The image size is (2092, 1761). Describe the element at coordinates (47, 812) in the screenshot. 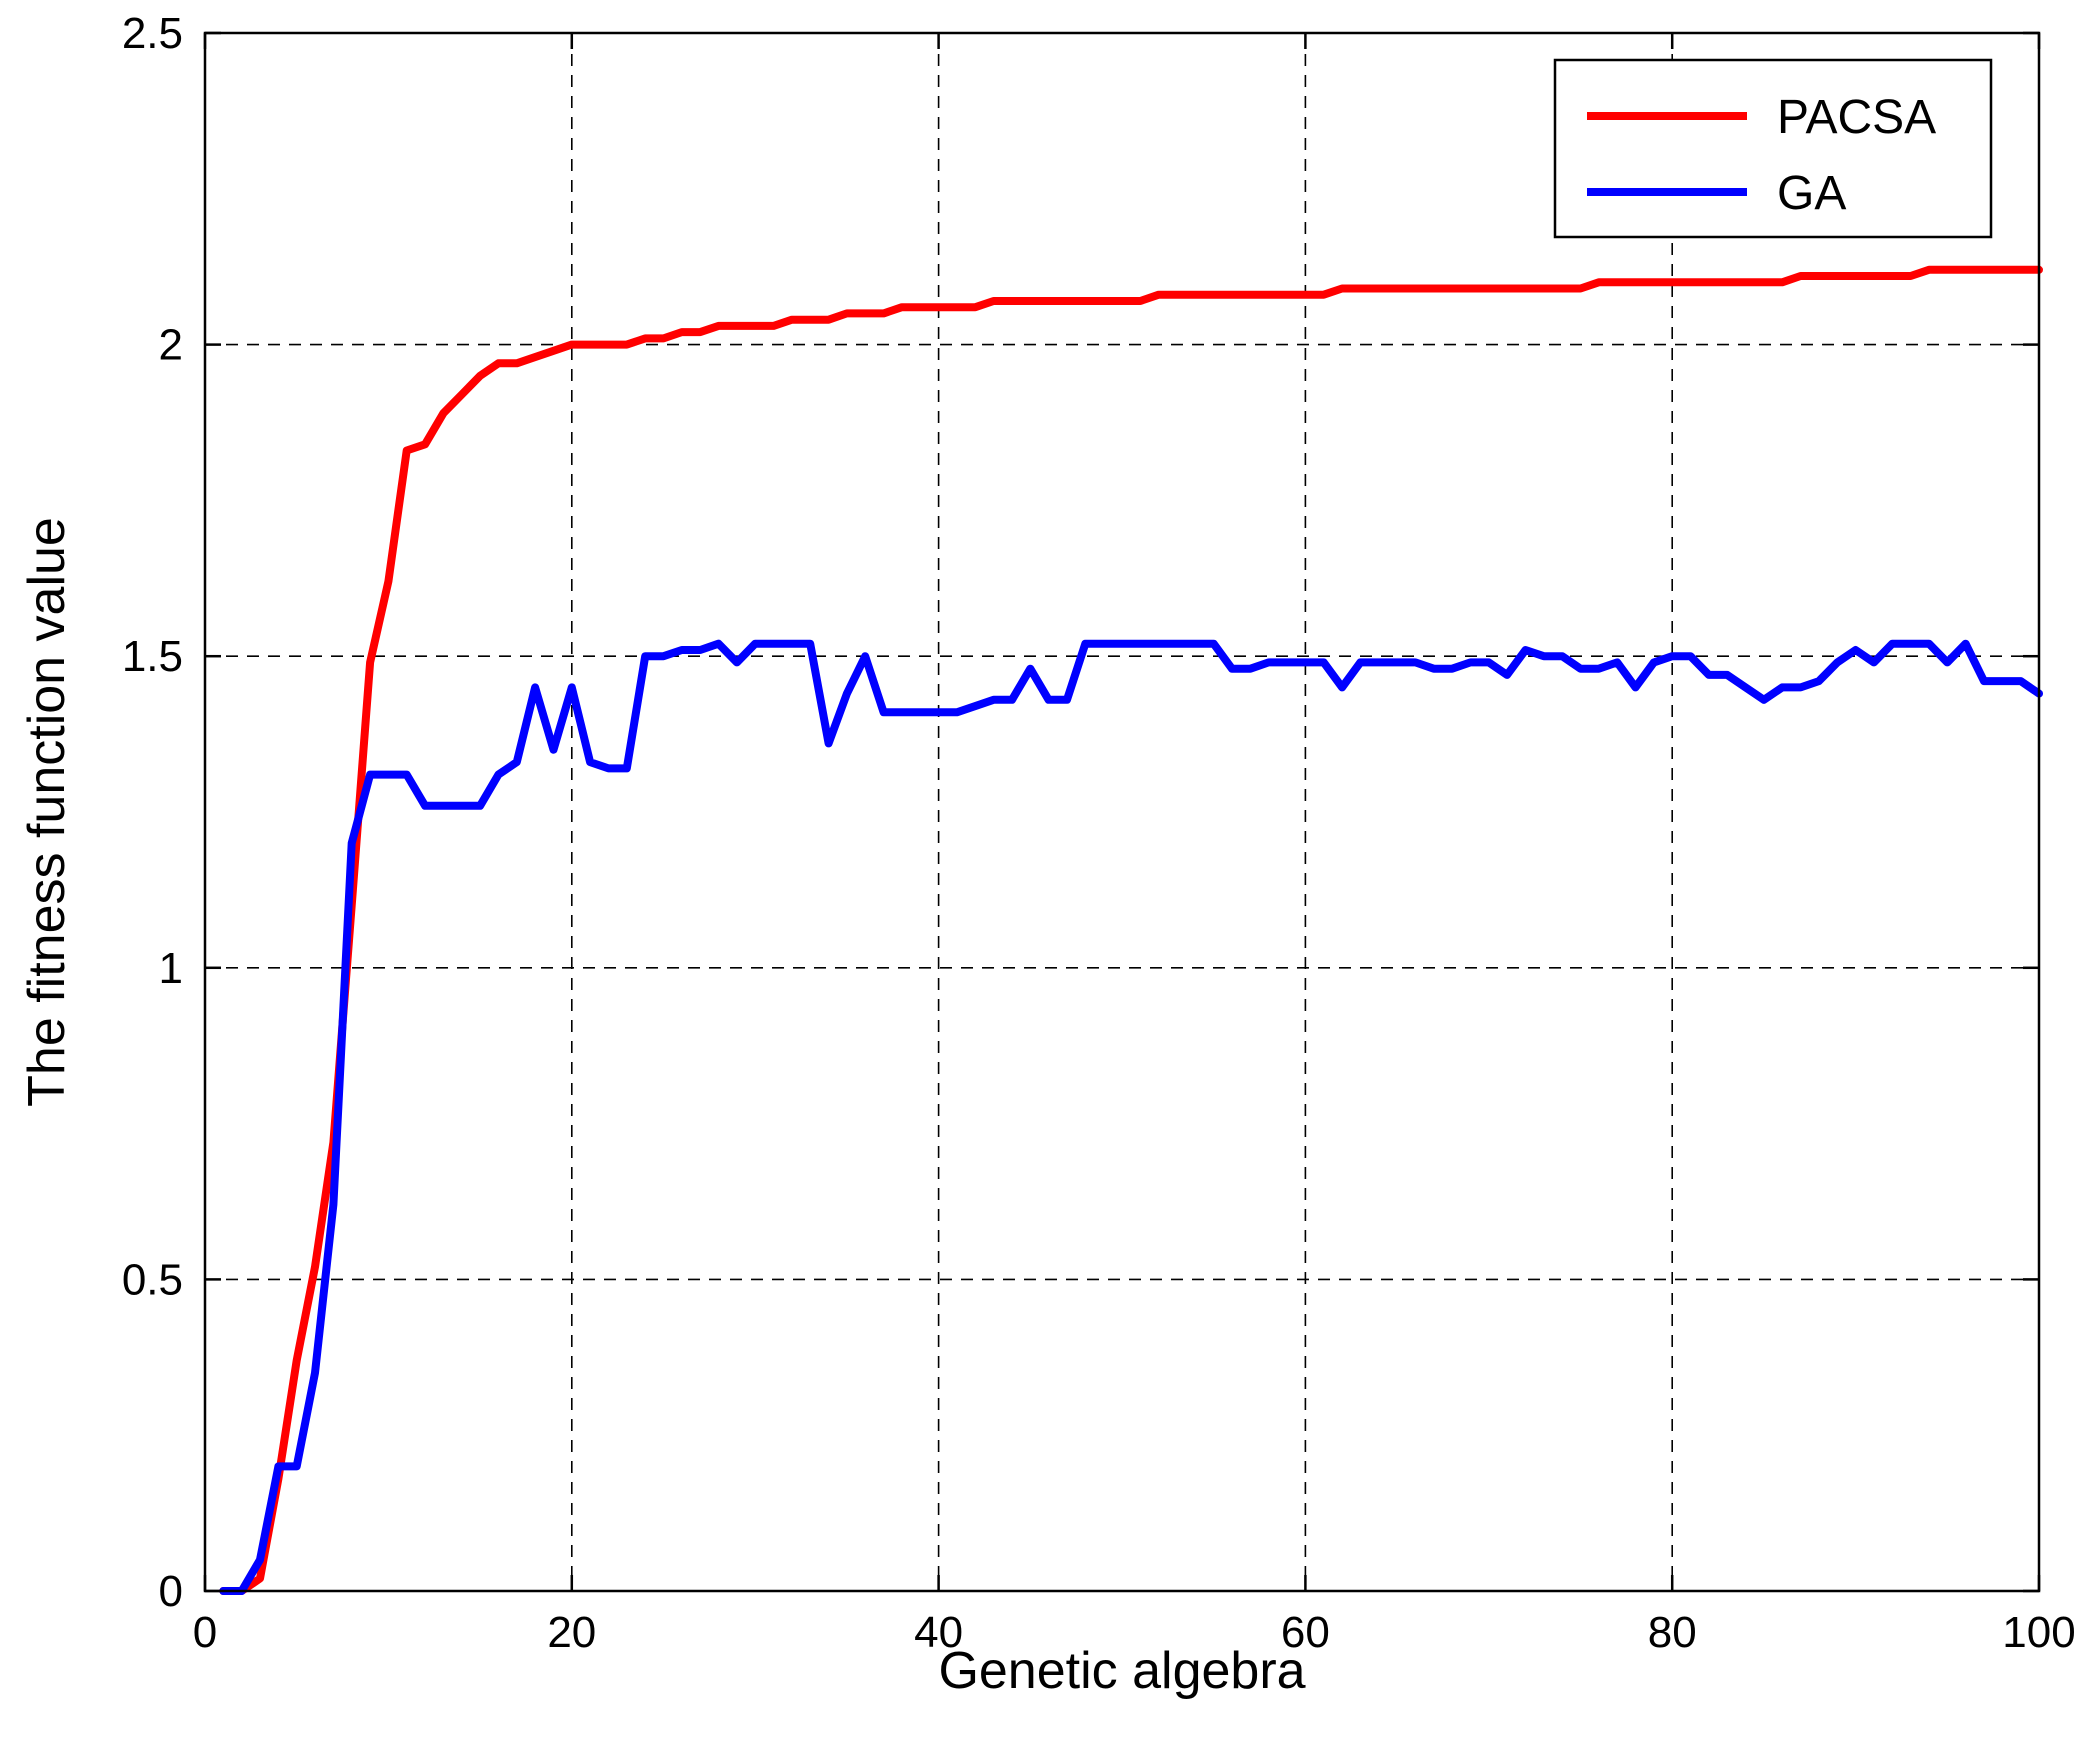

I see `y-axis-label: The fitness function value` at that location.